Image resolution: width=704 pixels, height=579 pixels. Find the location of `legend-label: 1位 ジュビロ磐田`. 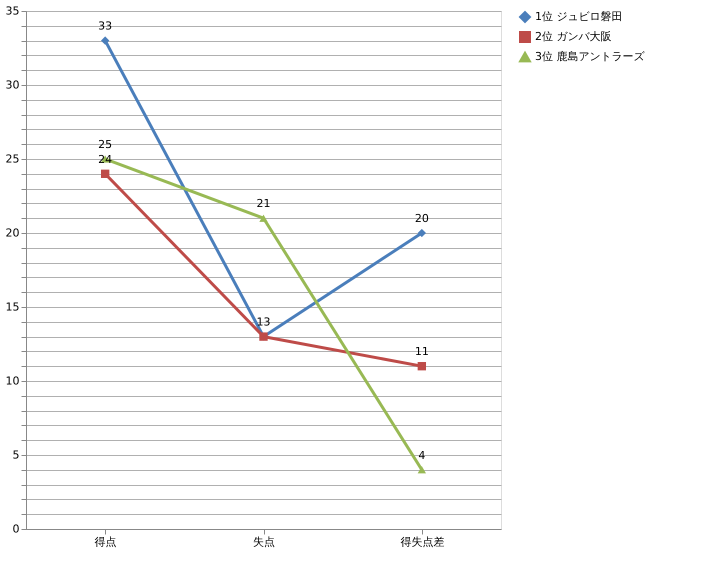

legend-label: 1位 ジュビロ磐田 is located at coordinates (578, 16).